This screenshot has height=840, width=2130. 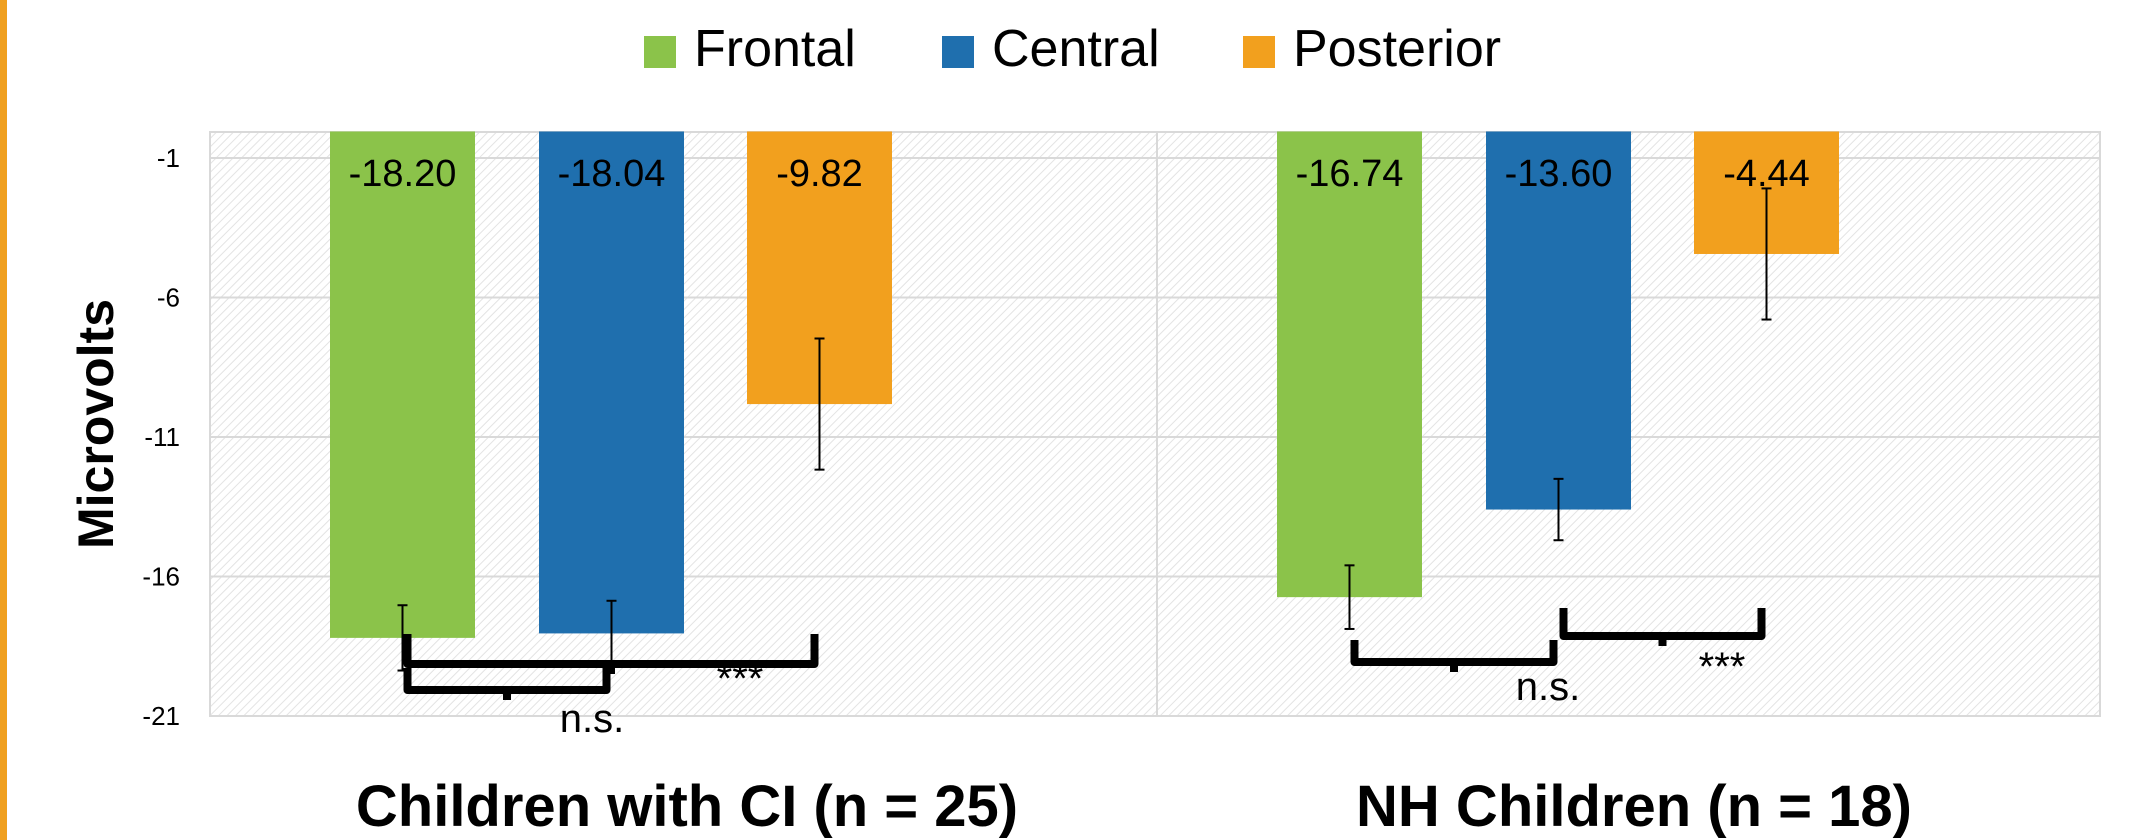 I want to click on y-tick-label: -21, so click(x=161, y=716).